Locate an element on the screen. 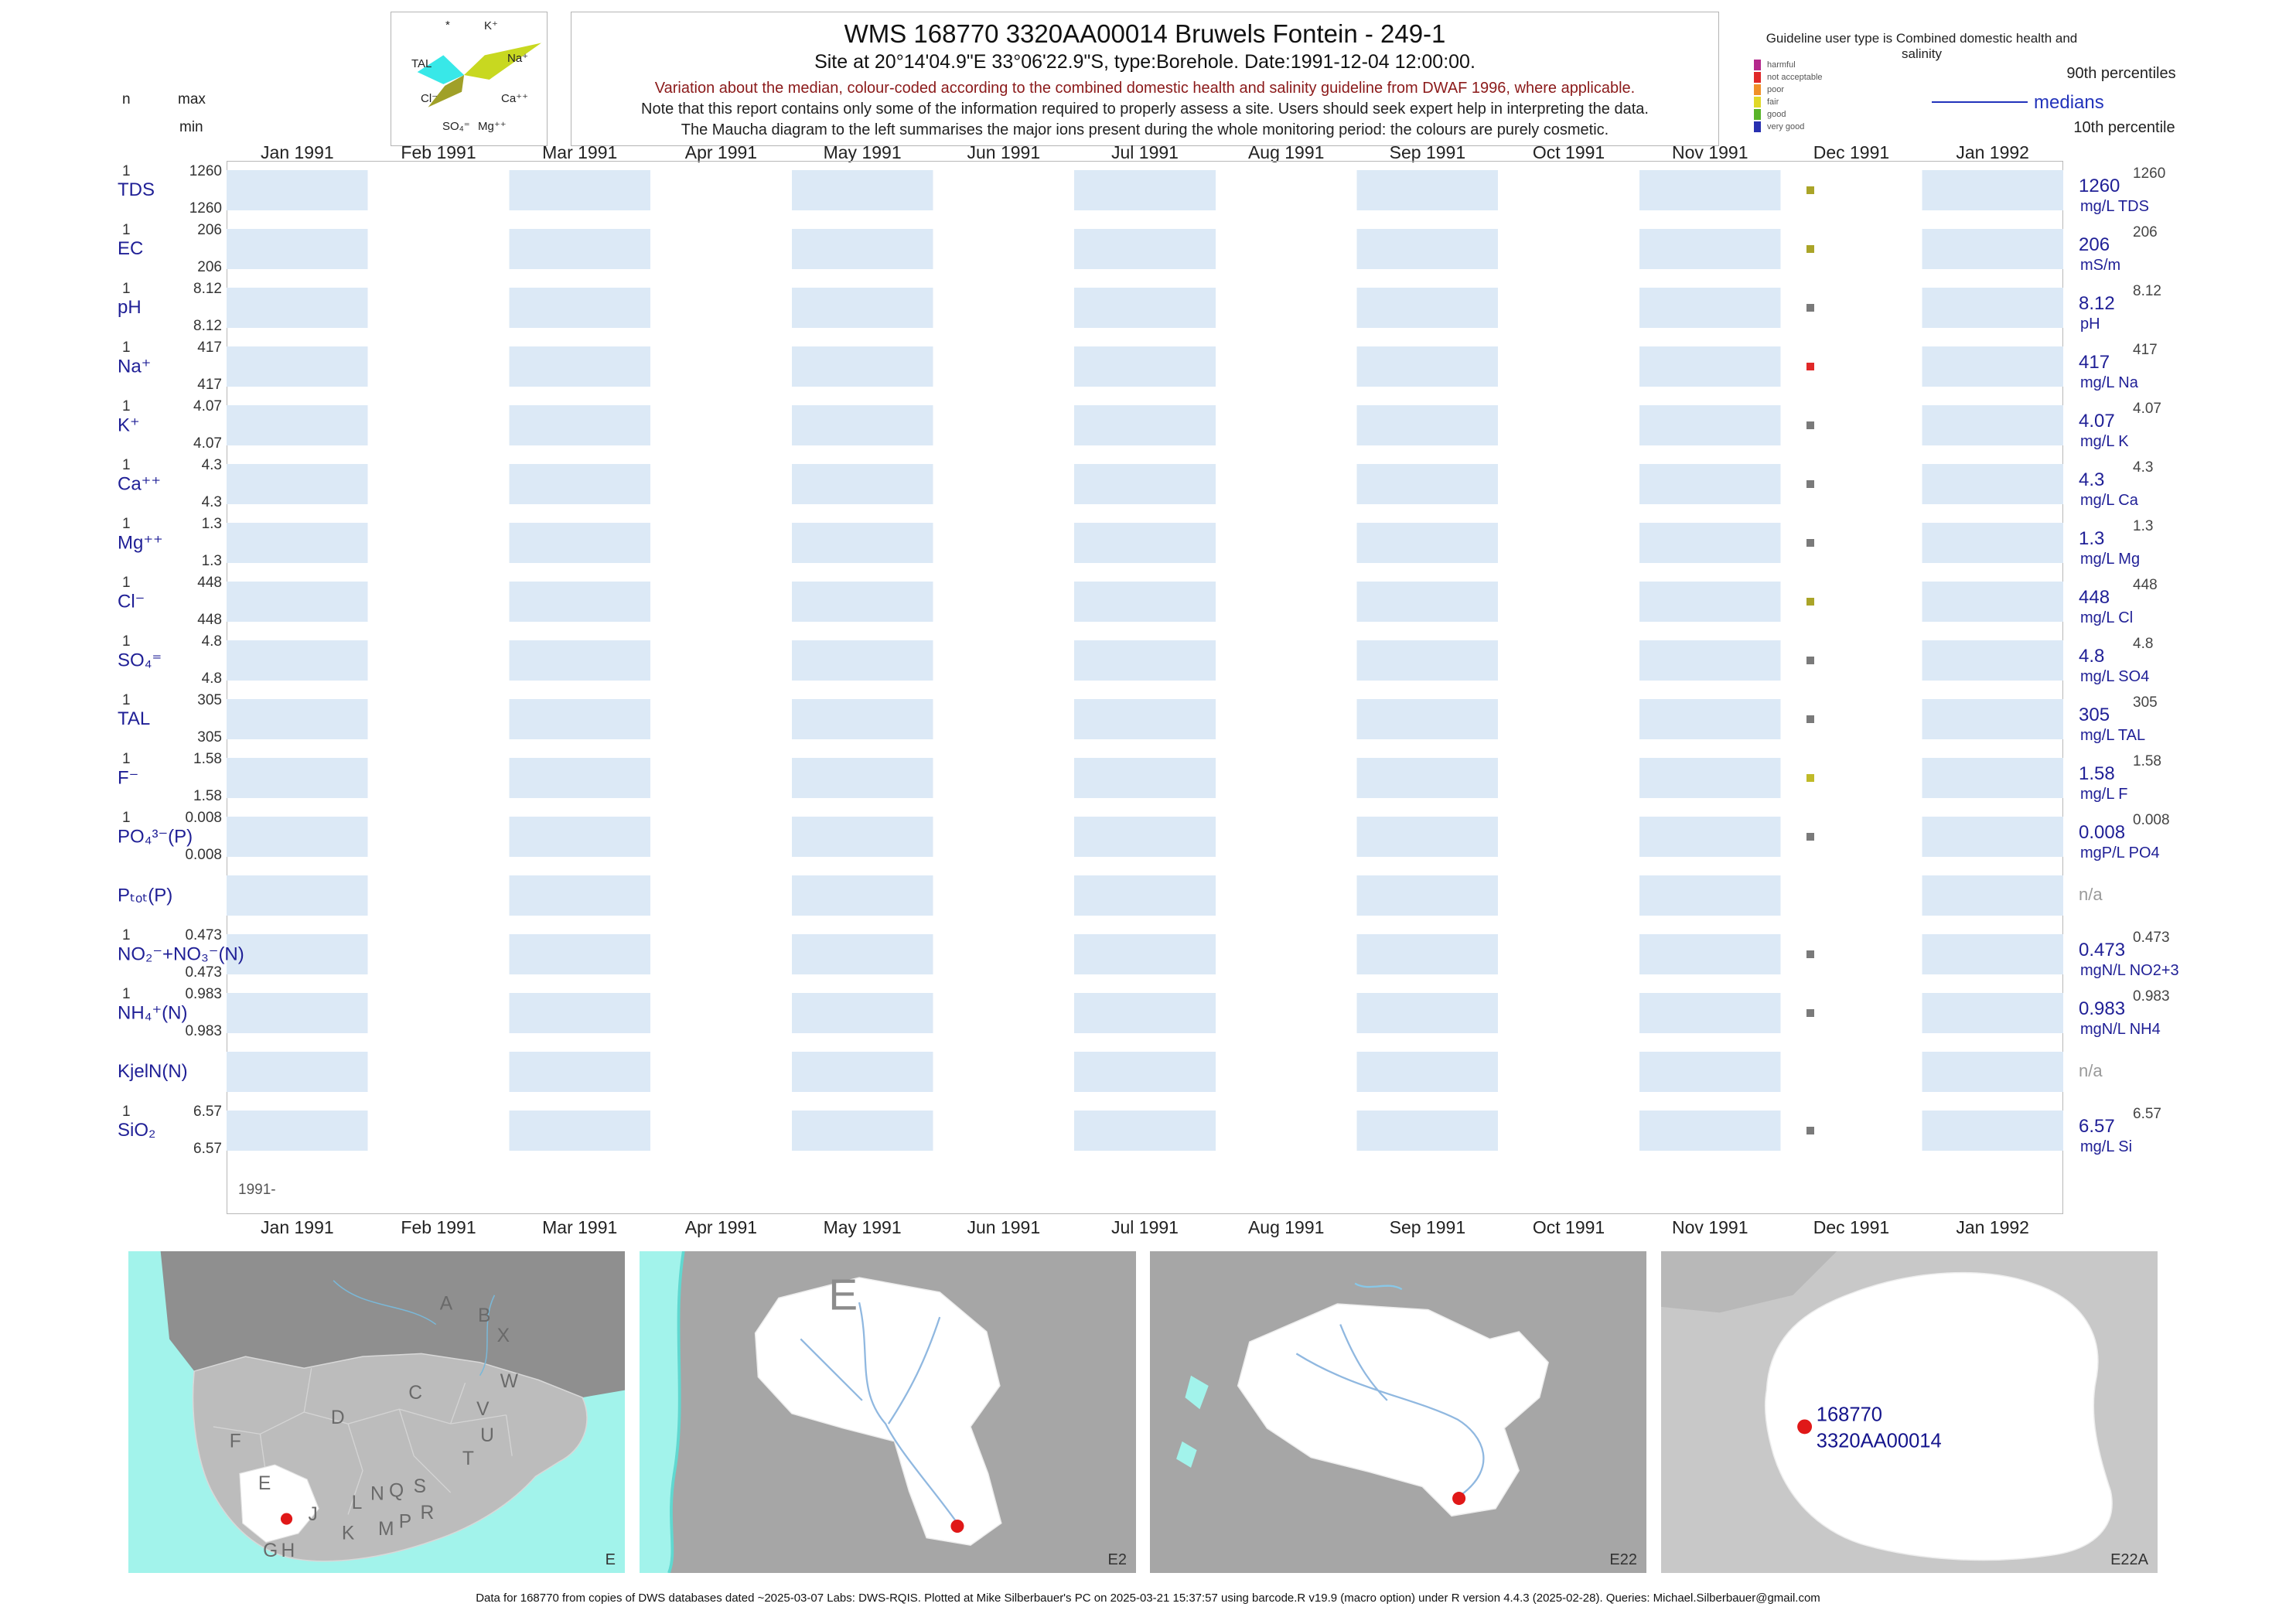  parameter-row: SiO₂ 1 6.57 6.57 6.57 mg/L Si 6.57 is located at coordinates (1148, 1130).